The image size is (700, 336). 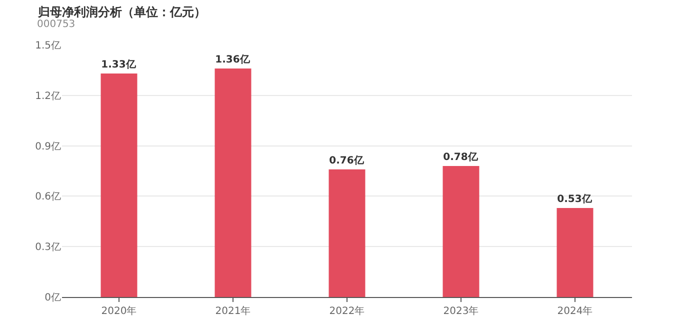 I want to click on data-label: 1.36亿, so click(x=233, y=60).